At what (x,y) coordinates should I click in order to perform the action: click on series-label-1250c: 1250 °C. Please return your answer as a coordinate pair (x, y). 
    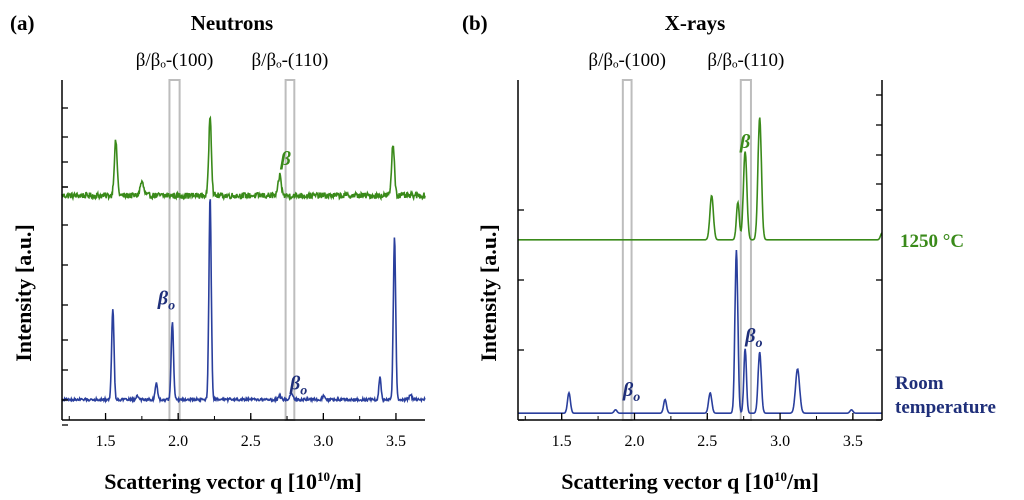
    Looking at the image, I should click on (932, 241).